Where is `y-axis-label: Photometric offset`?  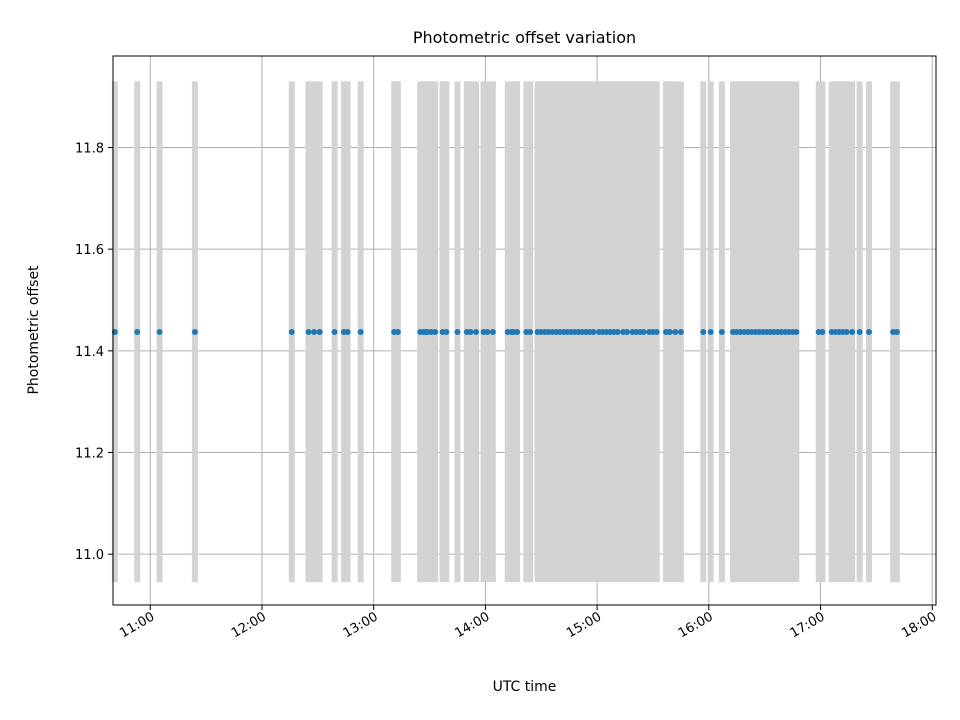 y-axis-label: Photometric offset is located at coordinates (34, 330).